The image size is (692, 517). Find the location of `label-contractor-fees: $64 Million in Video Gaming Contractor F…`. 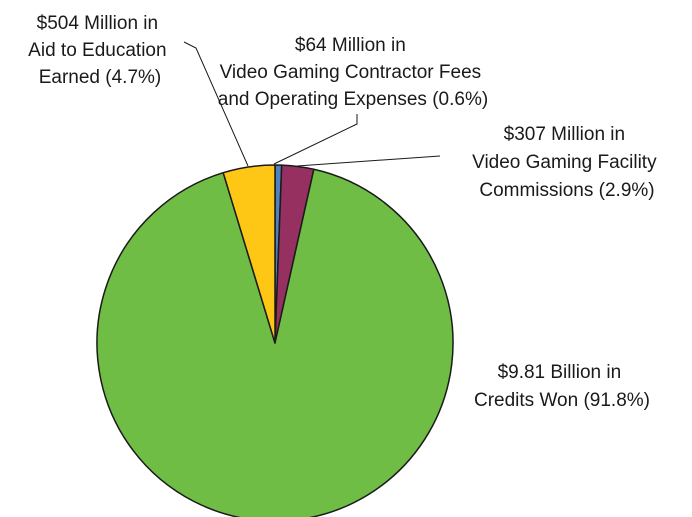

label-contractor-fees: $64 Million in Video Gaming Contractor F… is located at coordinates (353, 72).